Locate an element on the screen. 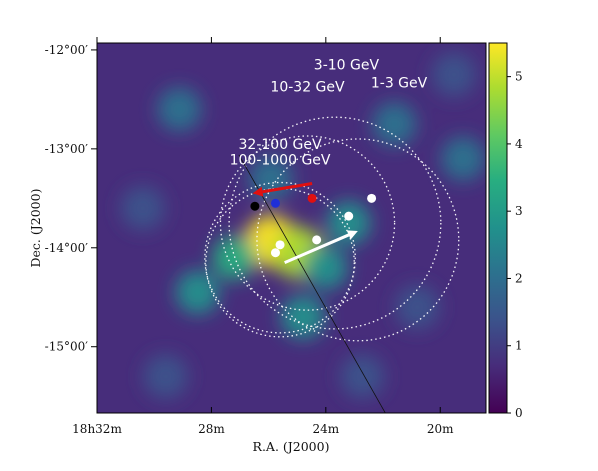 This screenshot has height=471, width=598. y-tick-label-3: -15°00′ is located at coordinates (67, 347).